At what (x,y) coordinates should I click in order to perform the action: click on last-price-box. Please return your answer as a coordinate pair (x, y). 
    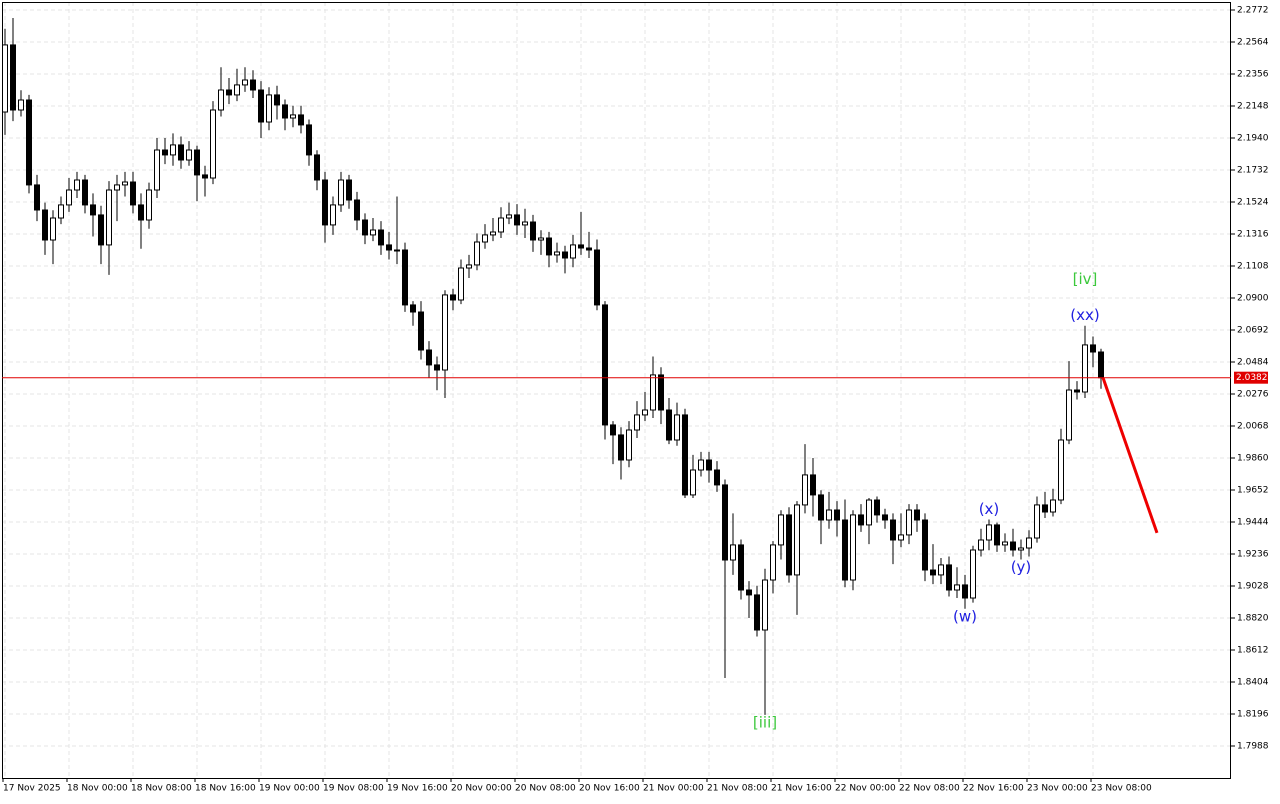
    Looking at the image, I should click on (1251, 377).